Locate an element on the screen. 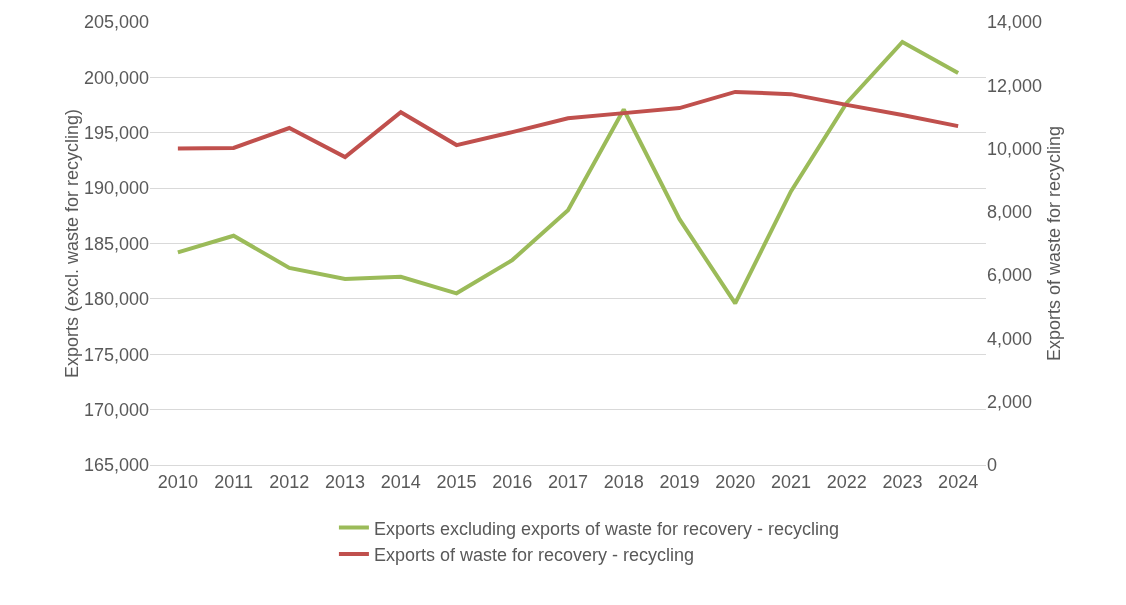 The height and width of the screenshot is (605, 1126). x-tick-label: 2021 is located at coordinates (790, 481).